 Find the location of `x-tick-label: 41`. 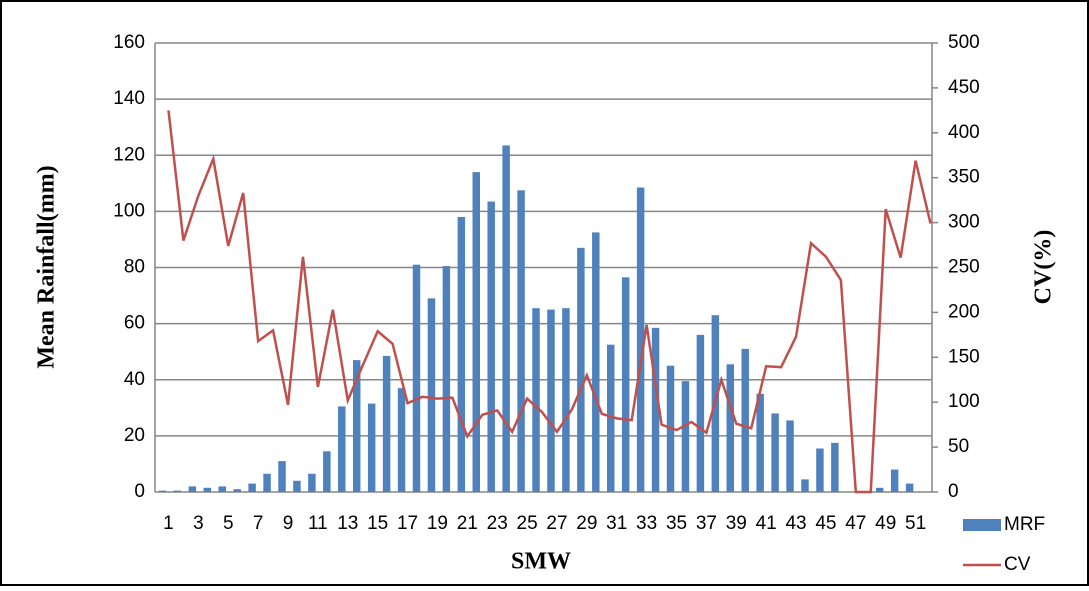

x-tick-label: 41 is located at coordinates (766, 523).